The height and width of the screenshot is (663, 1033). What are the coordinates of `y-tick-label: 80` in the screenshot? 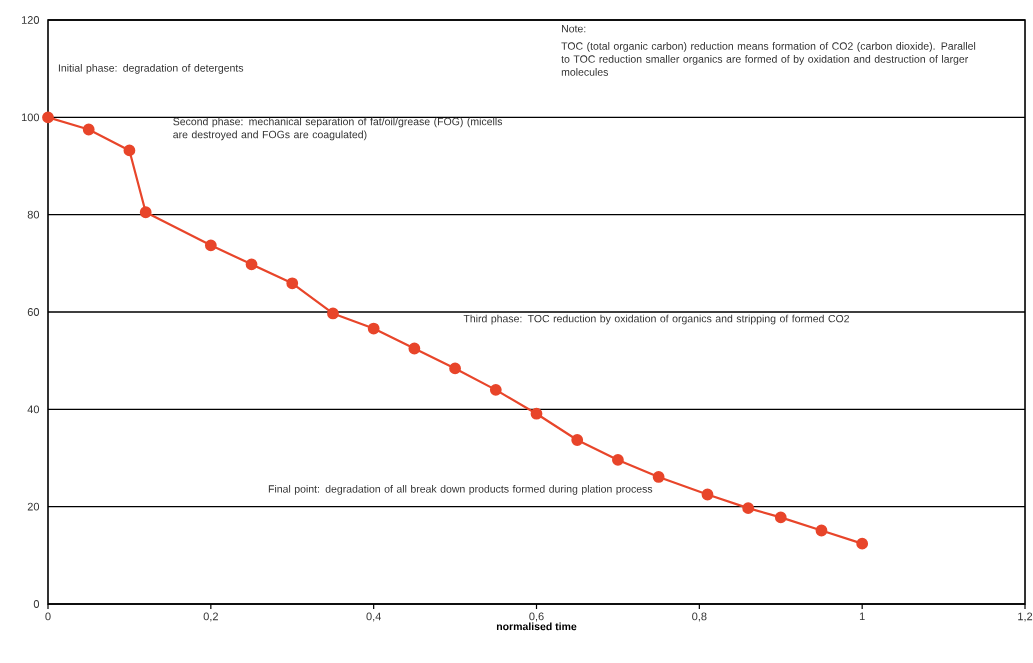 It's located at (33, 214).